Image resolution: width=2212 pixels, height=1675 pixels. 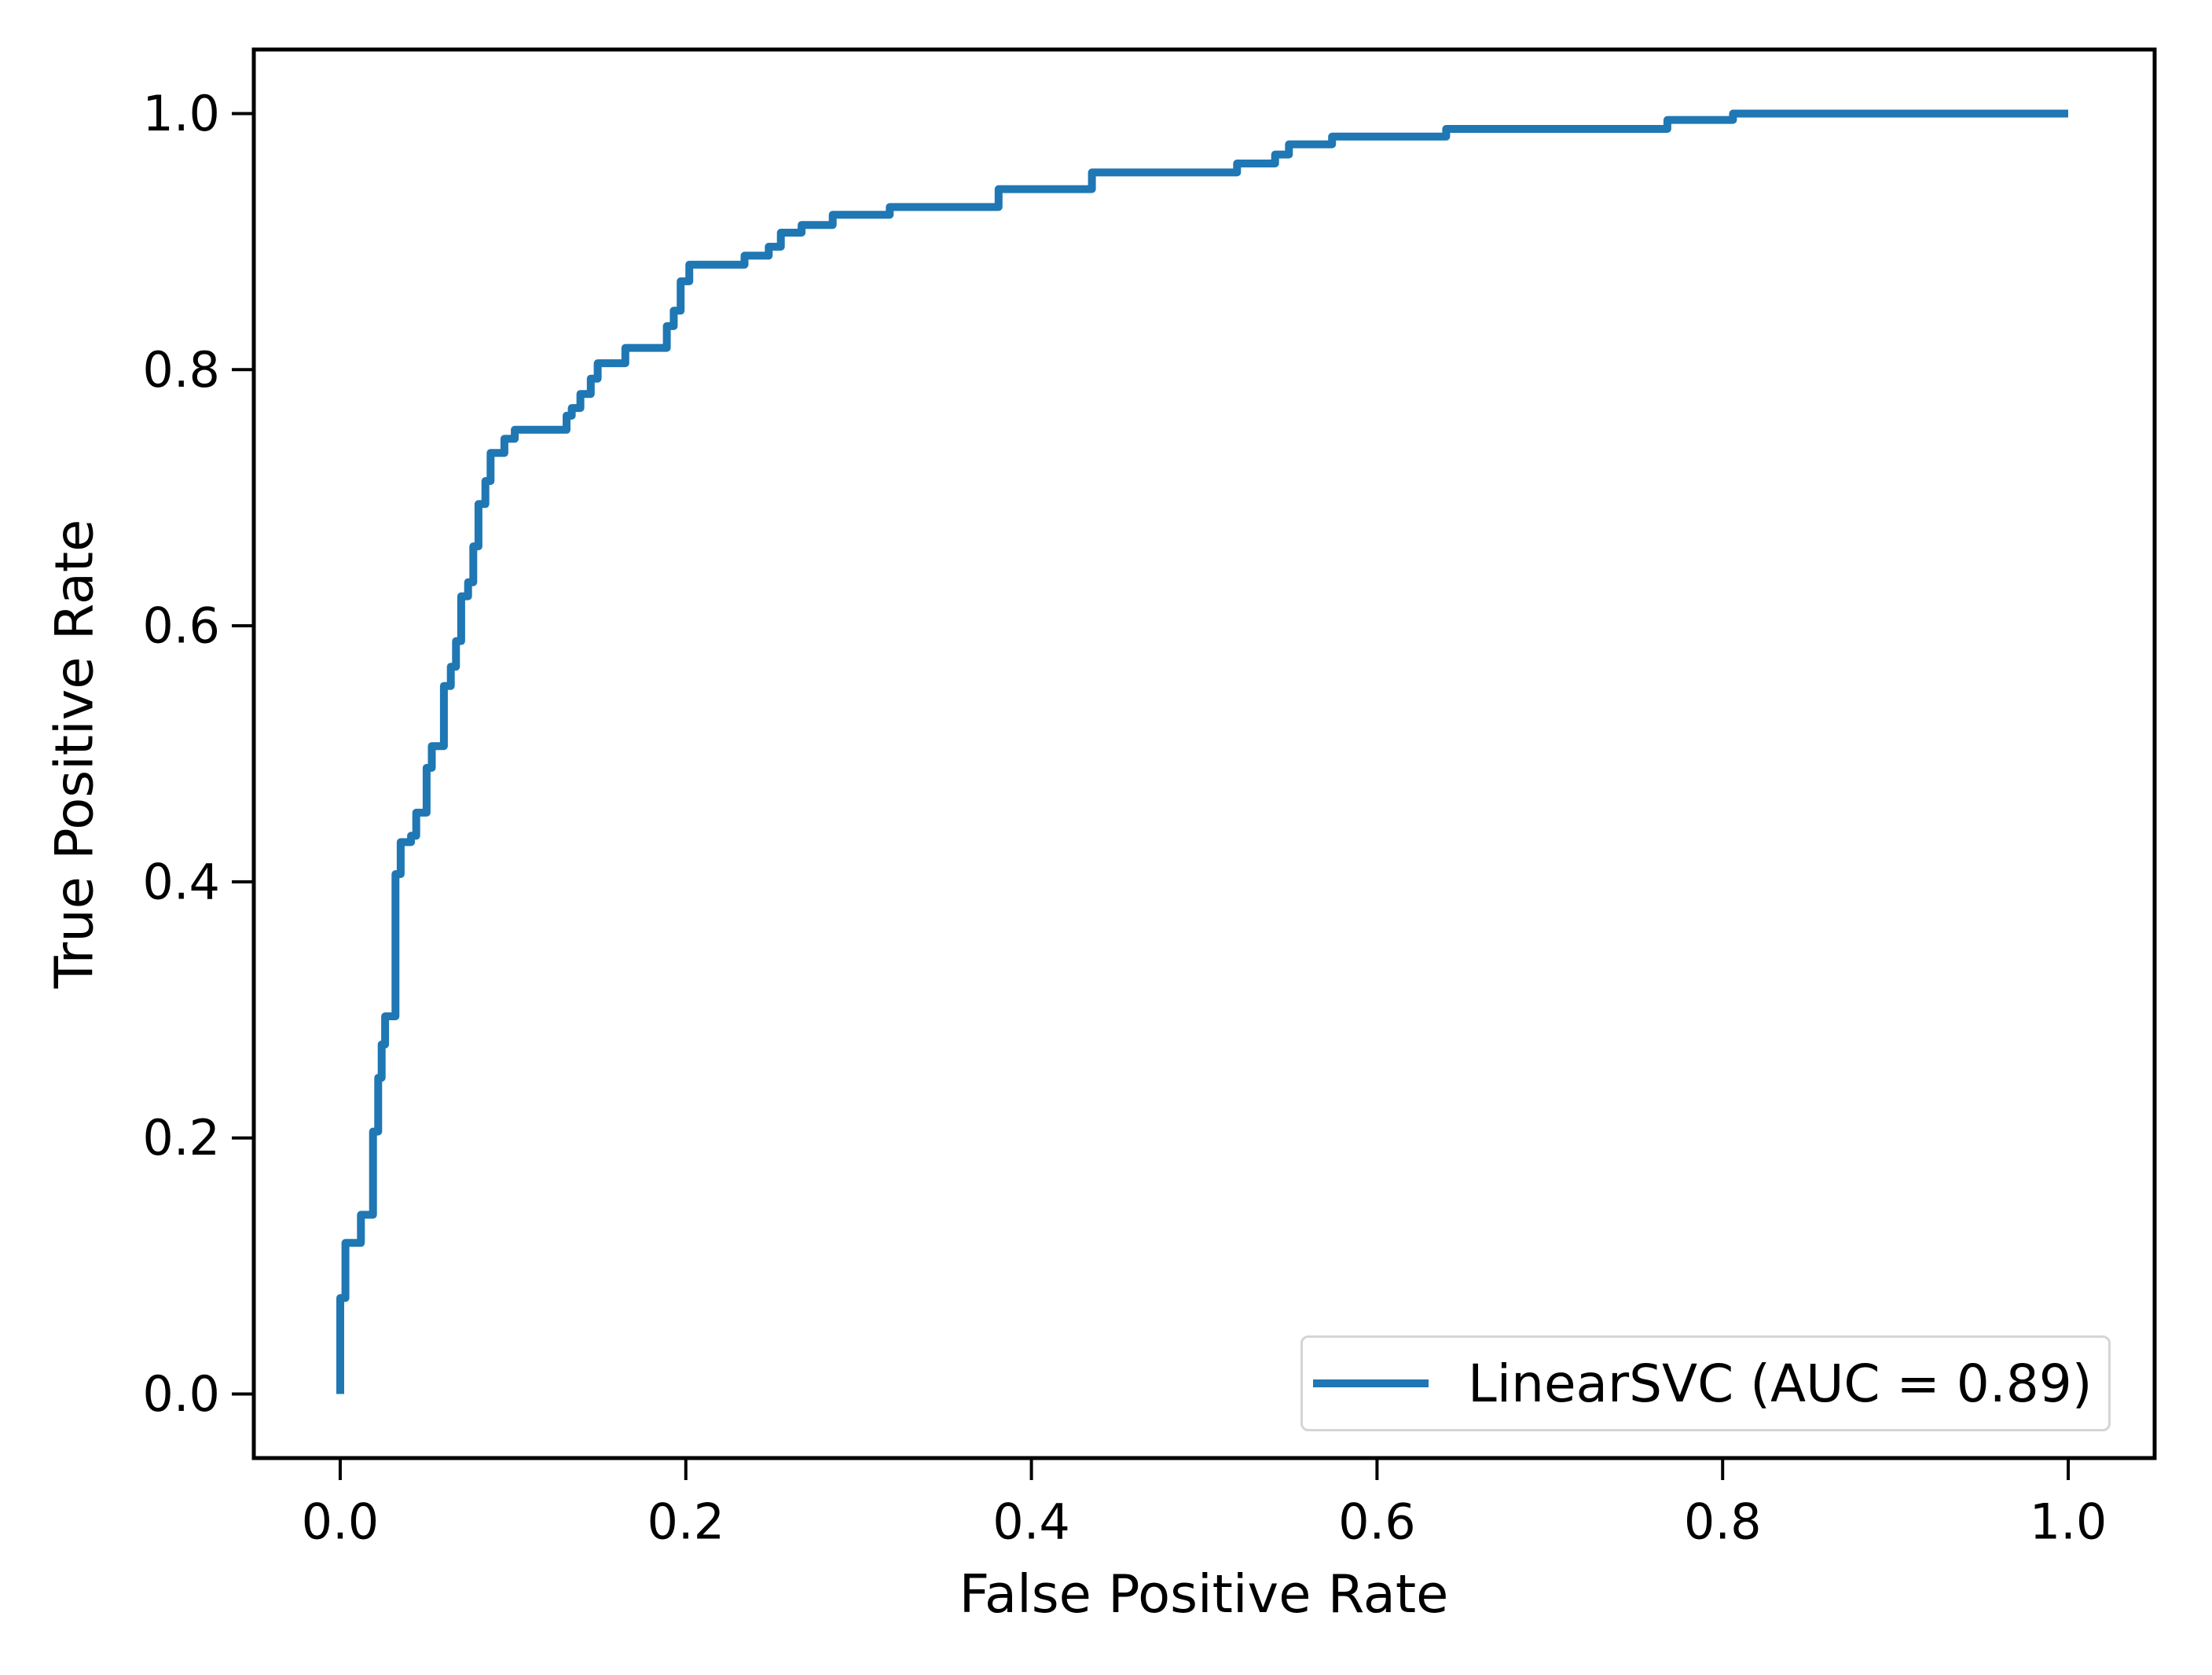 I want to click on y-tick-label: 0.4, so click(x=181, y=882).